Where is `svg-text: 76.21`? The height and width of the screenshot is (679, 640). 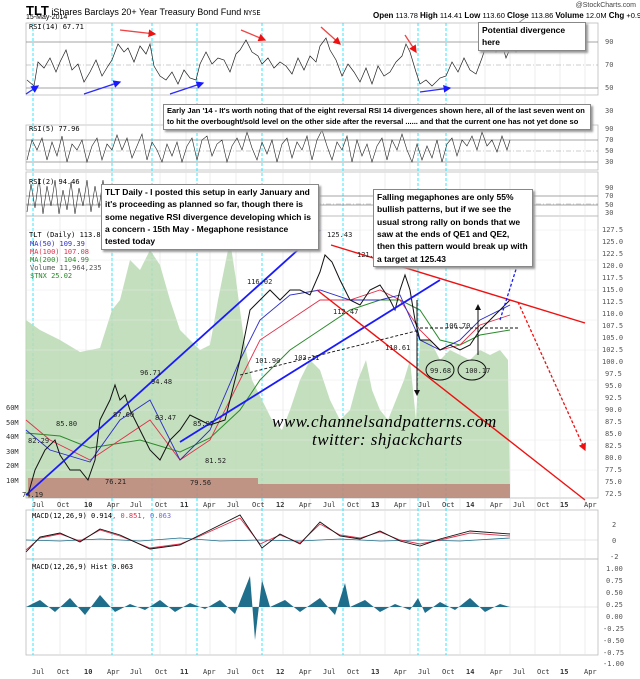 svg-text: 76.21 is located at coordinates (115, 482).